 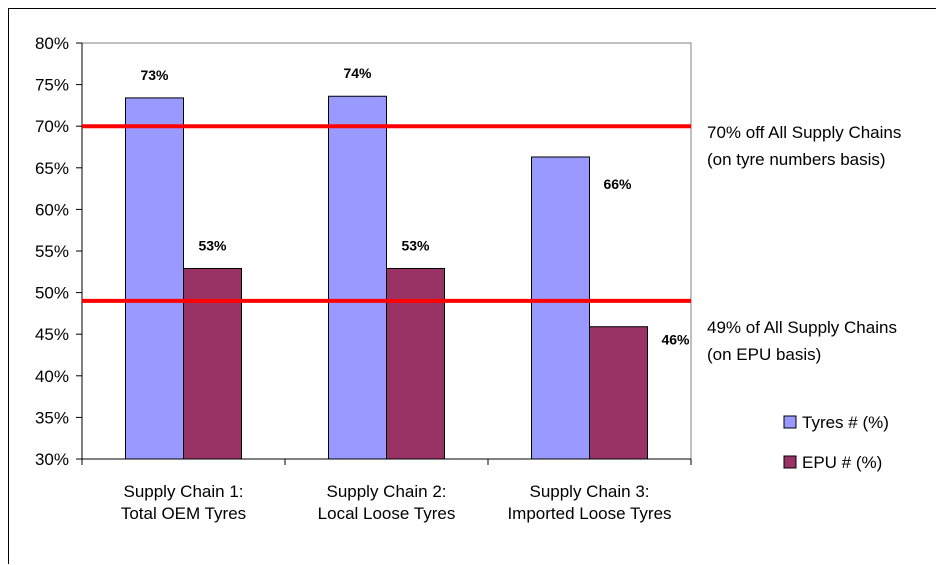 I want to click on x-category-label: Supply Chain 3:, so click(x=589, y=491).